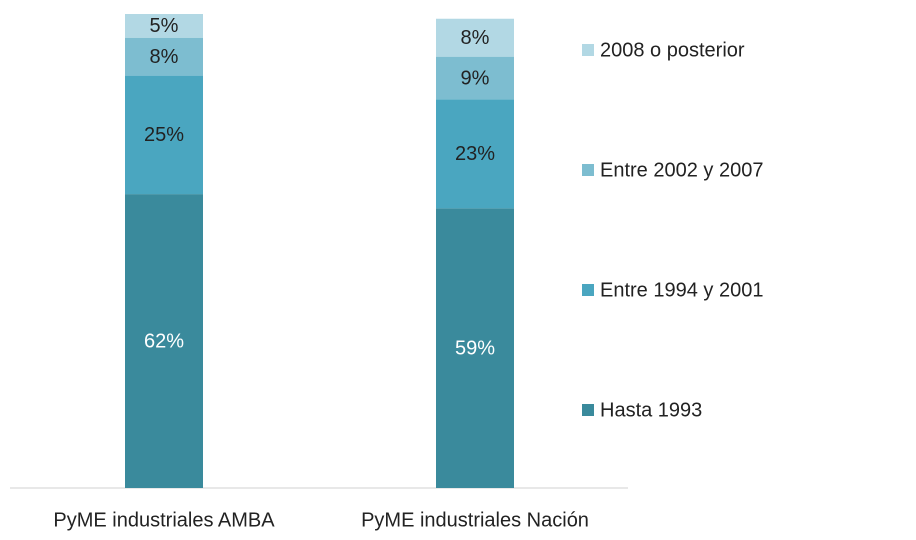  I want to click on data-label: 62%, so click(164, 341).